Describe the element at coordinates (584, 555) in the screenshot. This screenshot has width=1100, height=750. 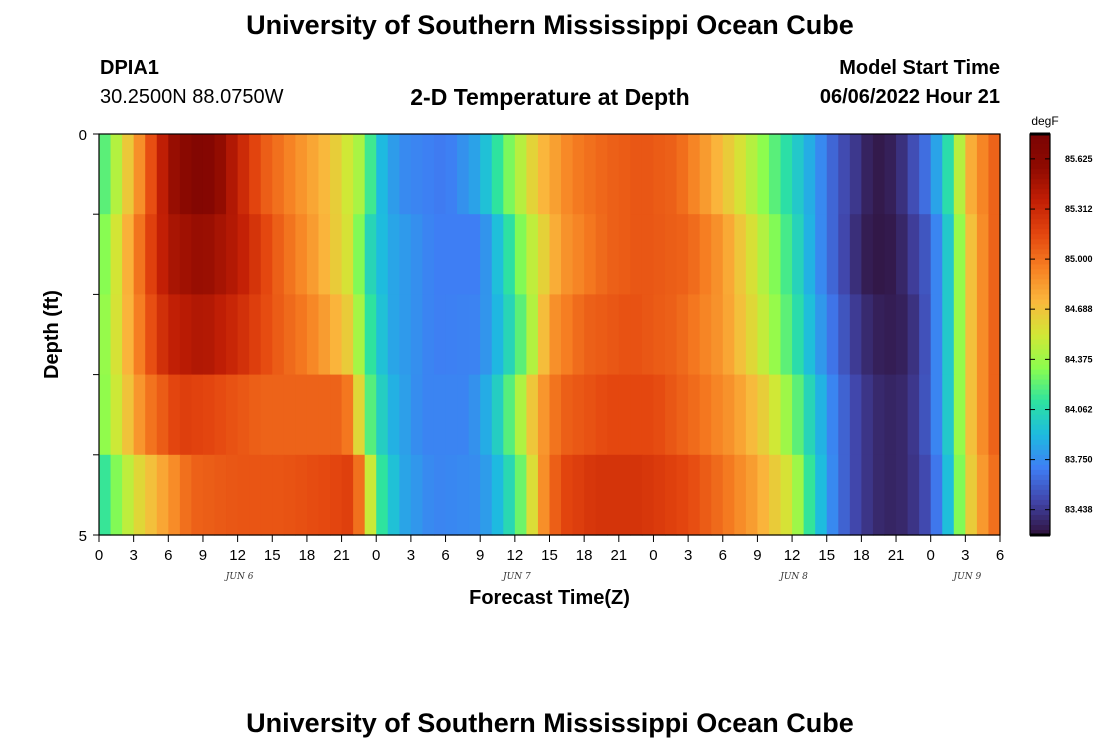
I see `x-tick-label: 18` at that location.